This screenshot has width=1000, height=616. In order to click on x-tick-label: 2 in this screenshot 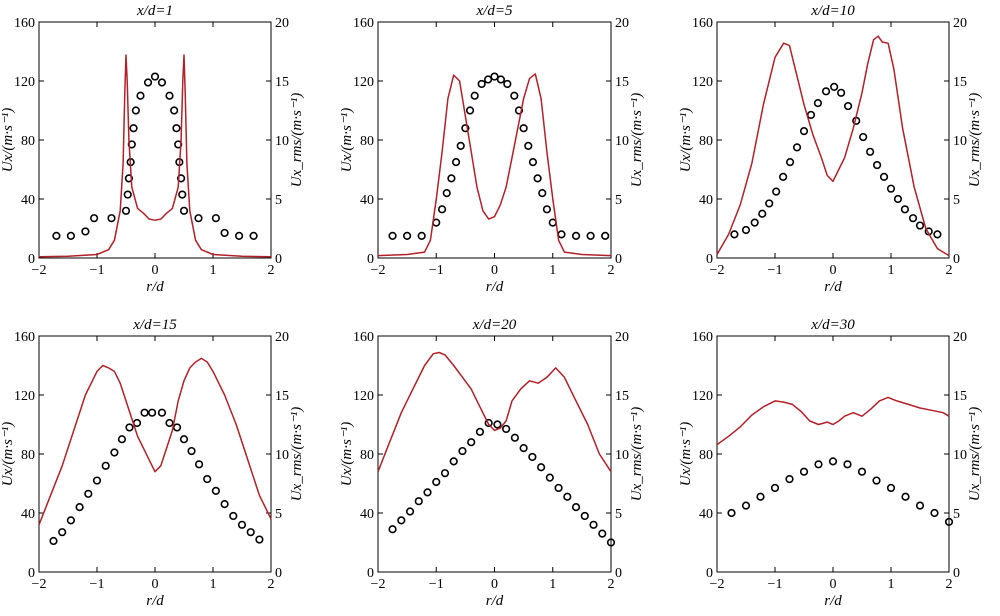, I will do `click(949, 270)`.